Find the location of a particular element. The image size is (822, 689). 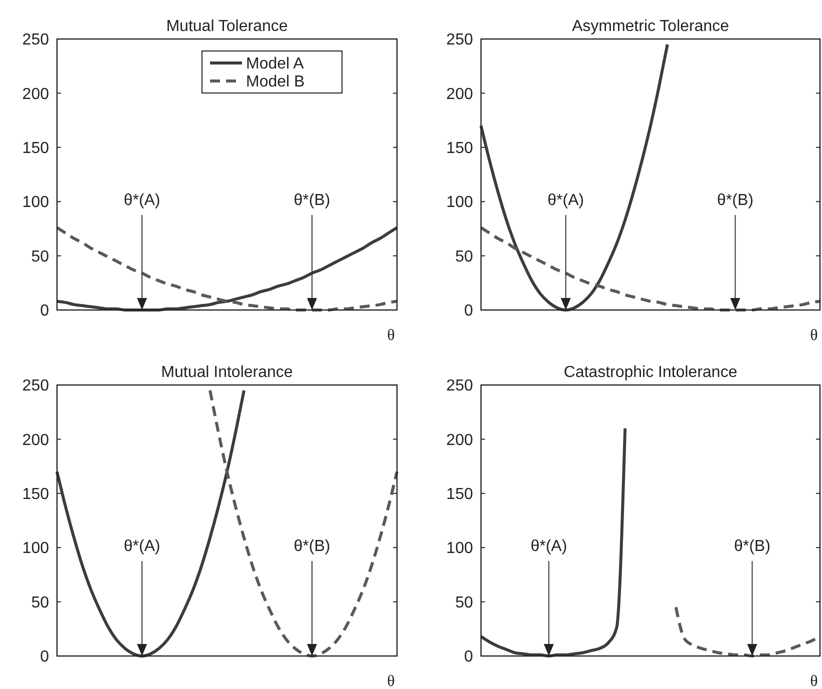

legend-label: Model A is located at coordinates (275, 64).